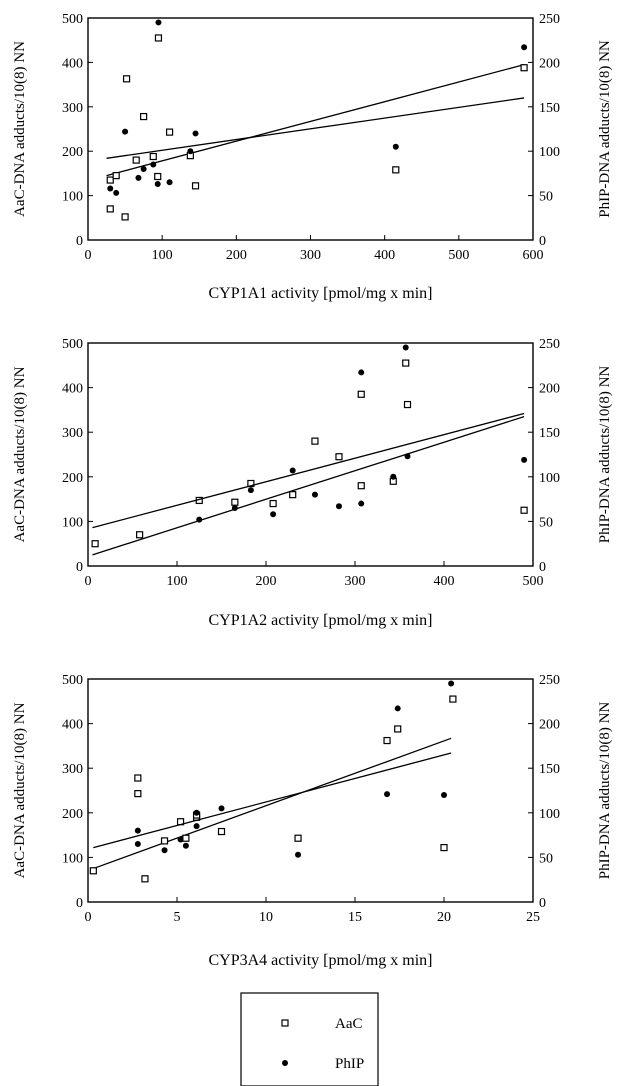 Image resolution: width=619 pixels, height=1086 pixels. What do you see at coordinates (533, 917) in the screenshot?
I see `x-tick-label: 25` at bounding box center [533, 917].